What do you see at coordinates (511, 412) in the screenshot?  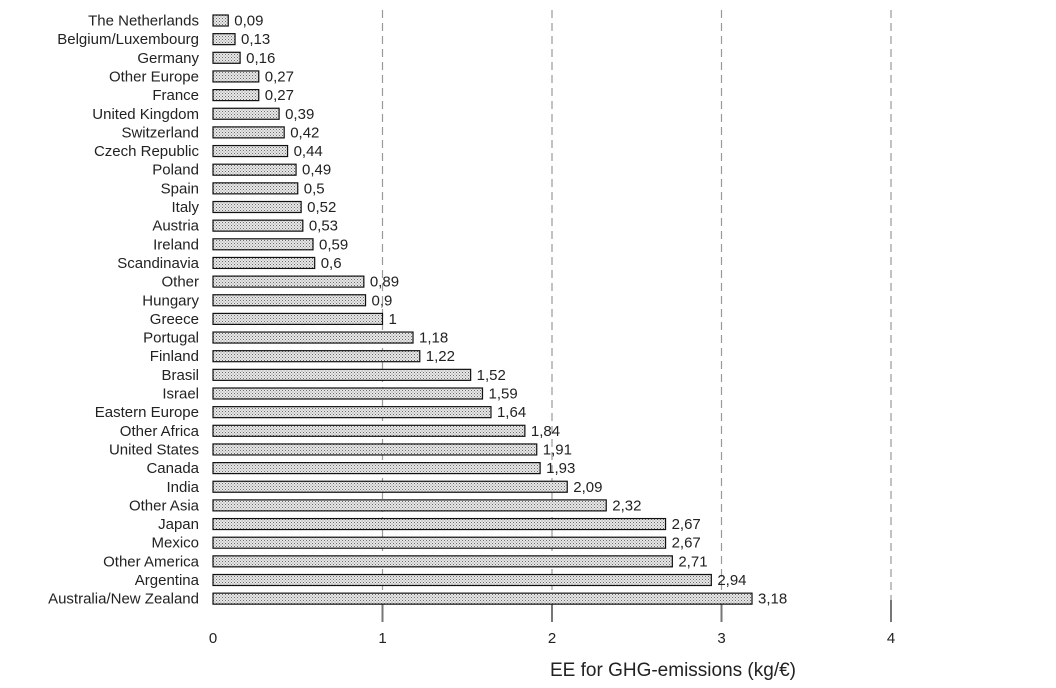 I see `value-label: 1,64` at bounding box center [511, 412].